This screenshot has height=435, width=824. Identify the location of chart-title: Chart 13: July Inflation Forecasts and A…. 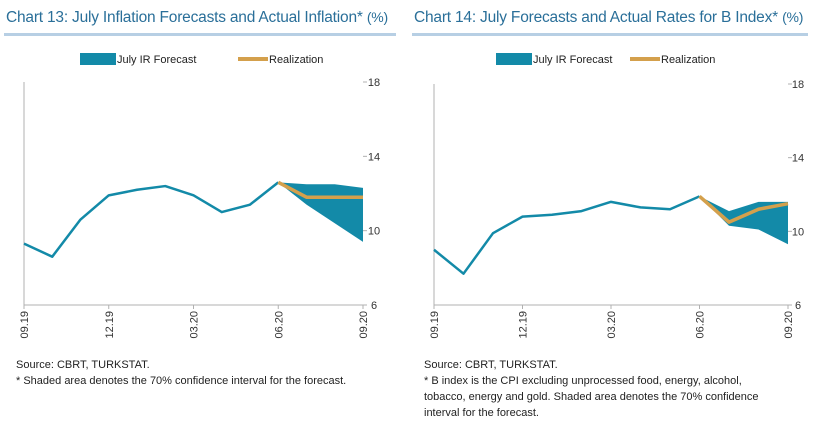
(197, 17).